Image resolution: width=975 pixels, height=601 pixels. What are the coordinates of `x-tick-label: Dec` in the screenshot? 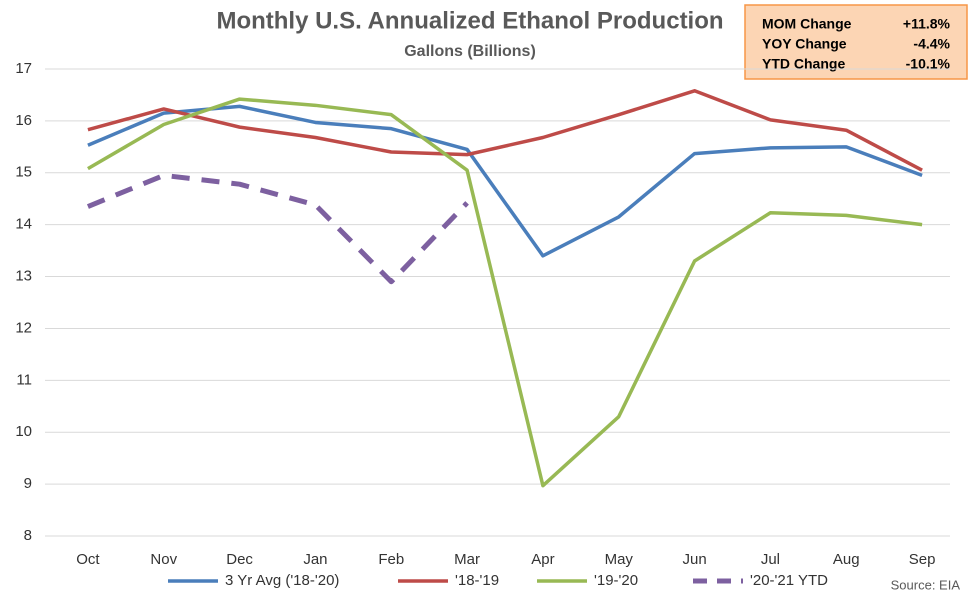 It's located at (239, 559).